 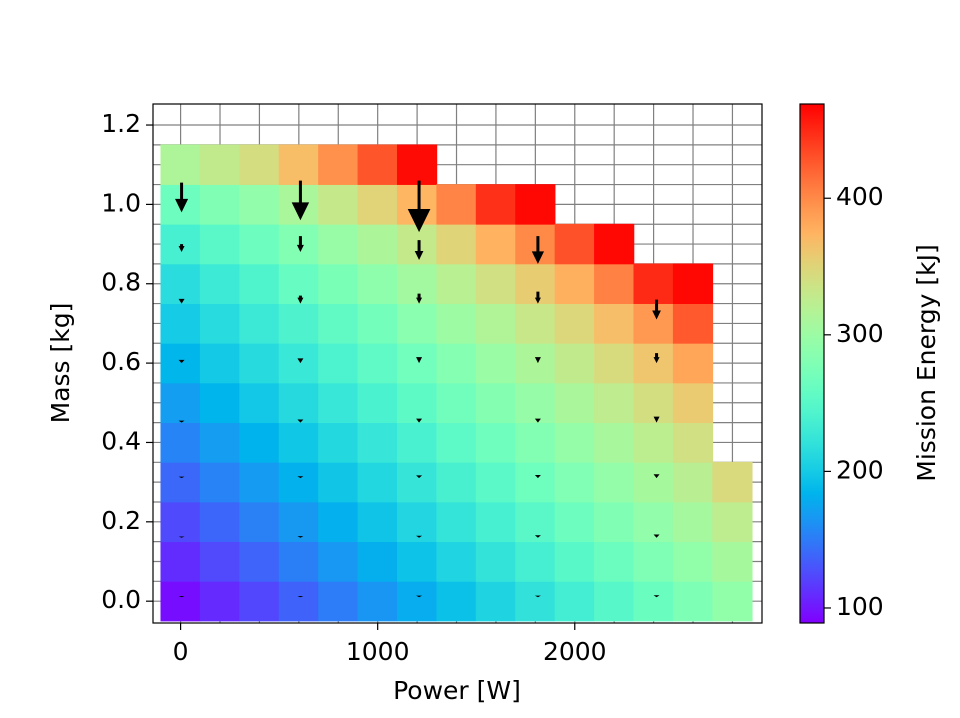 I want to click on colorbar-tick-label: 200, so click(x=860, y=469).